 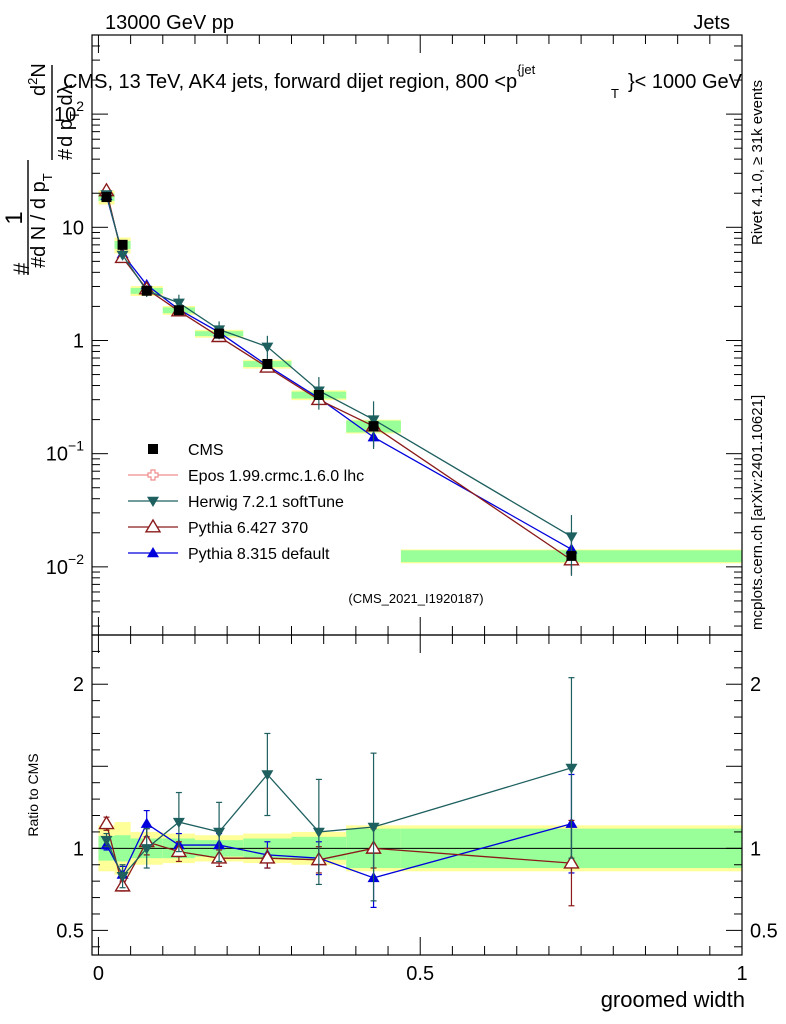 I want to click on ratio-y-tick-label-right: 2, so click(x=755, y=685).